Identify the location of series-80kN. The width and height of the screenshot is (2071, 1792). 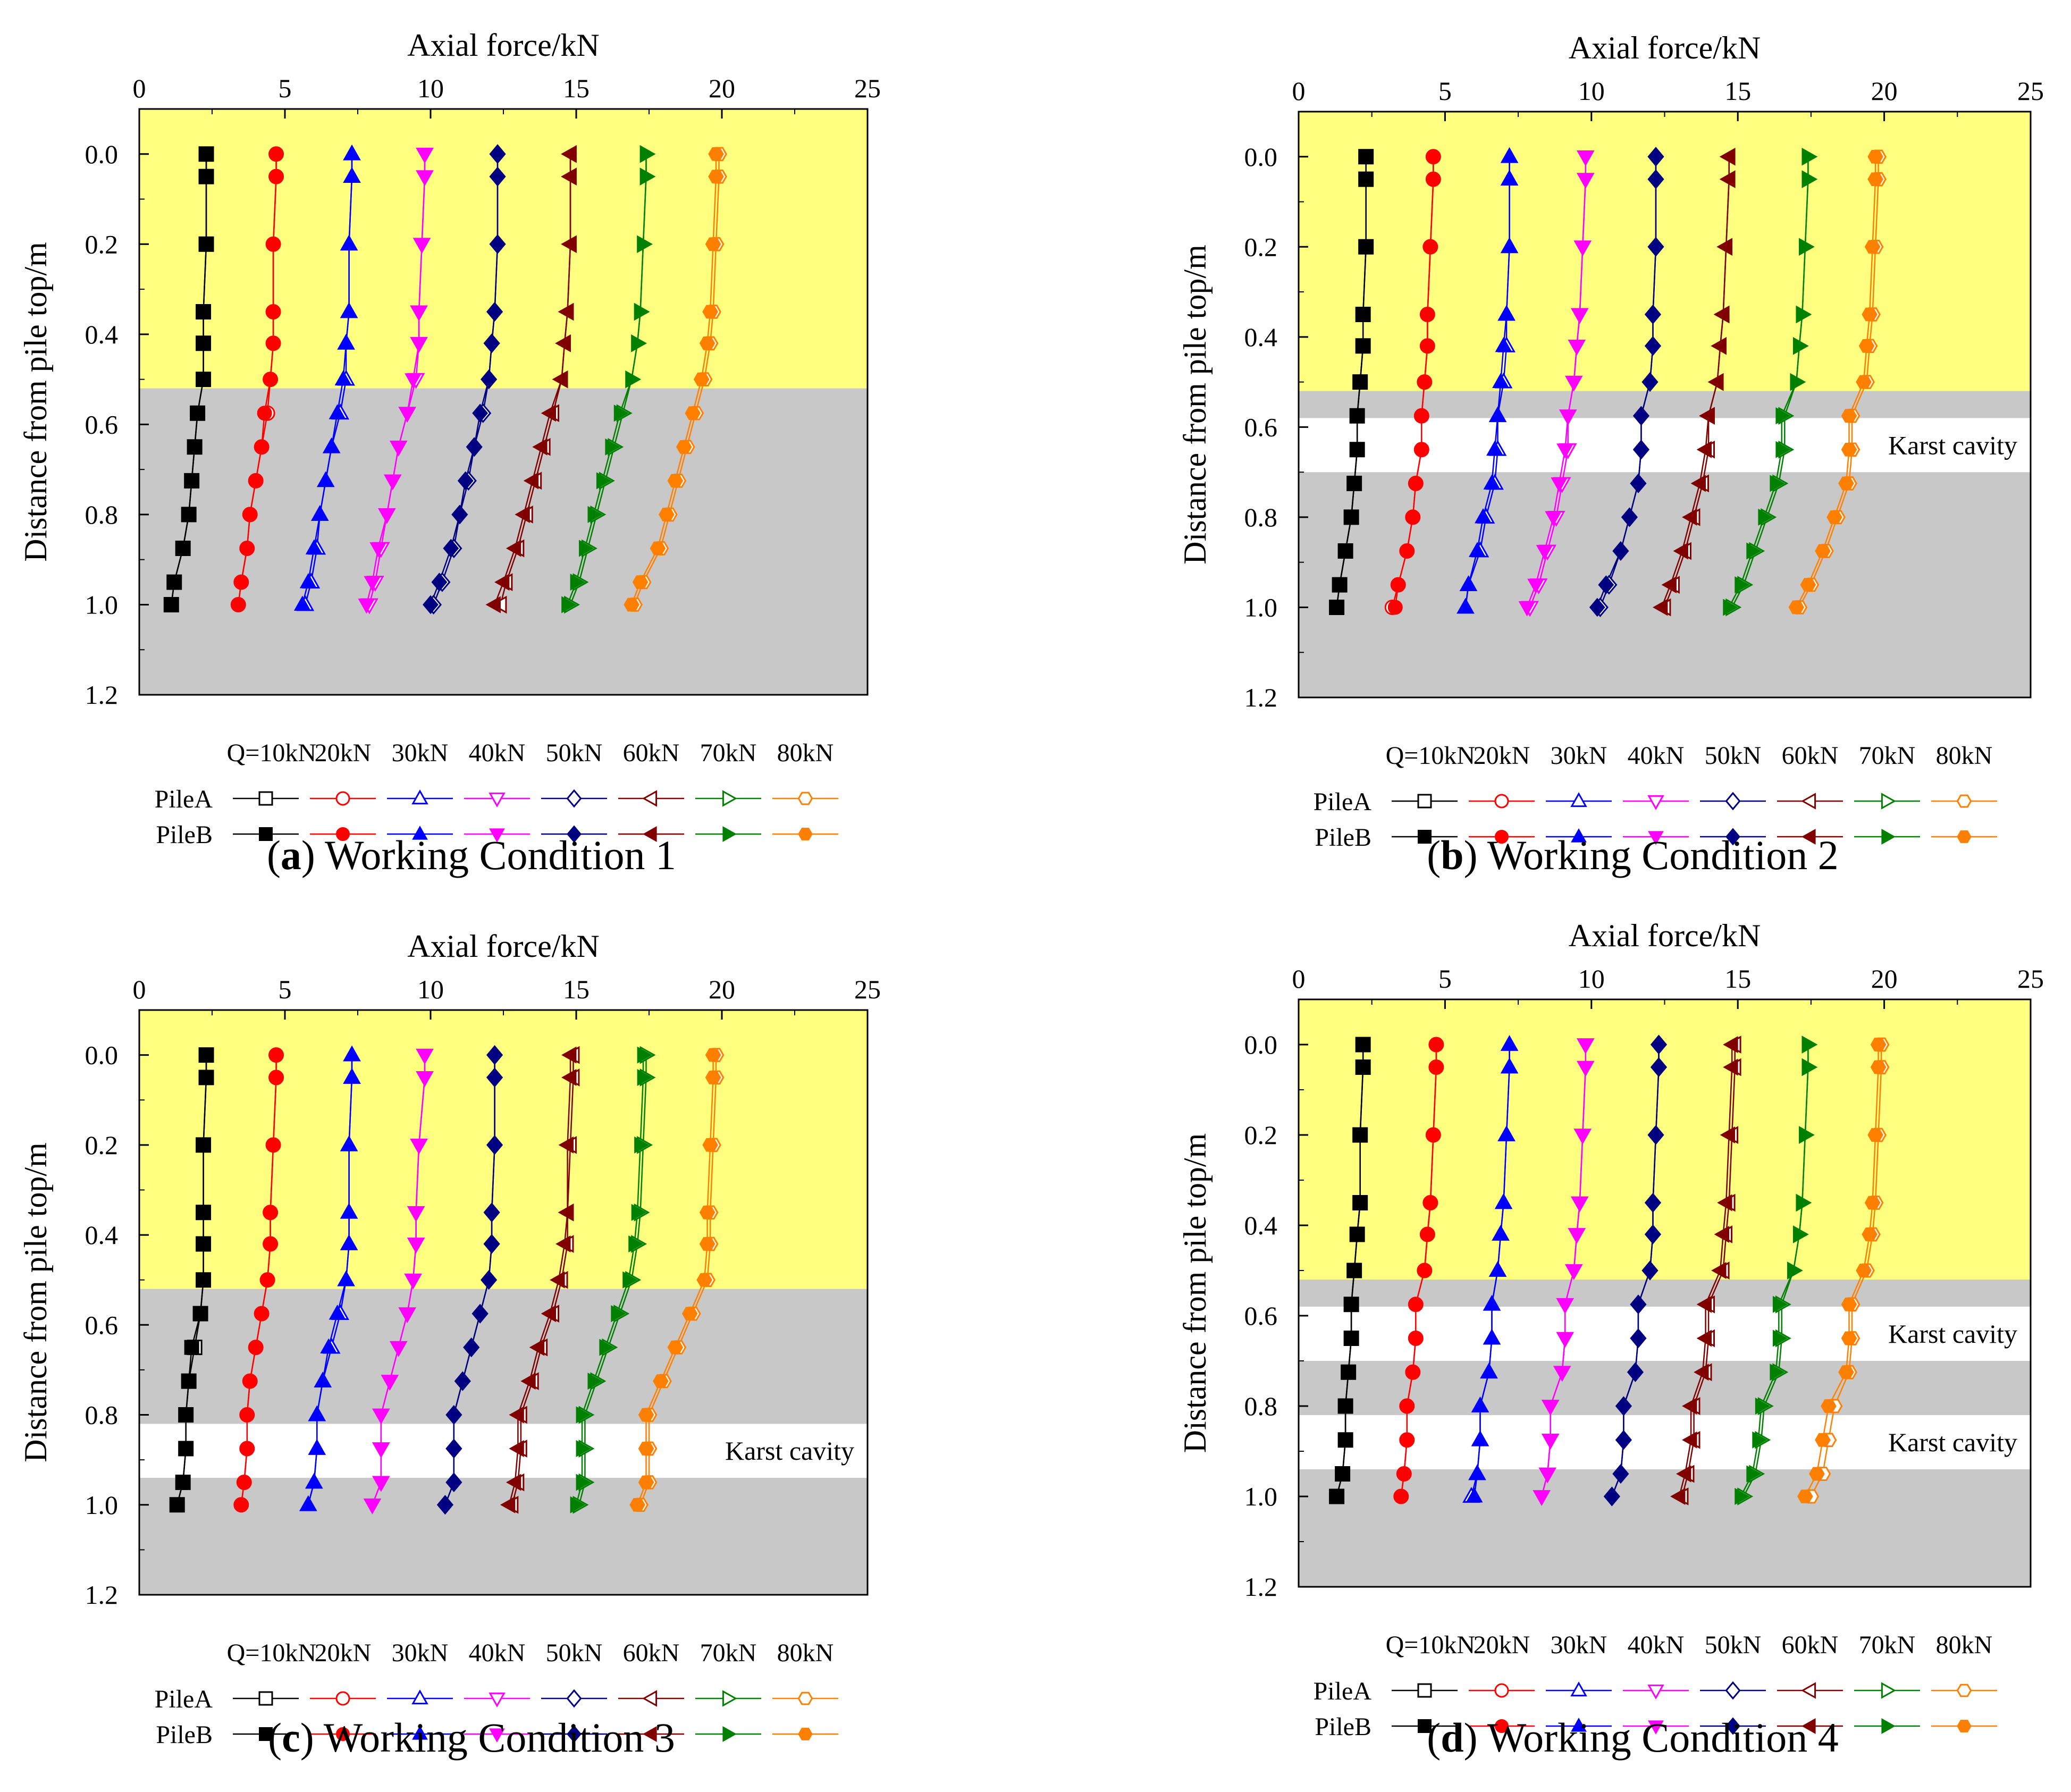
(1843, 1270).